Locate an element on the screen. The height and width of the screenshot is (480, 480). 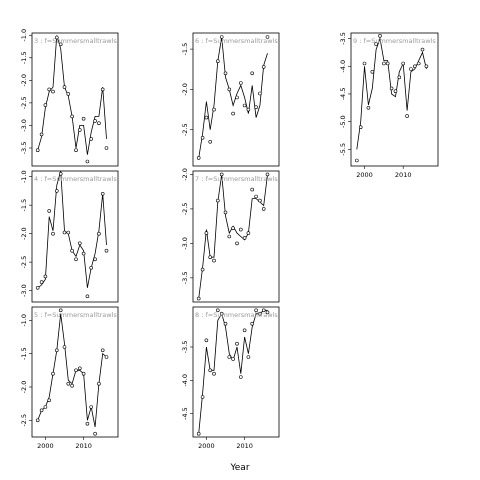
panel-title: 5 : f=Summersmalltrawls is located at coordinates (75, 315).